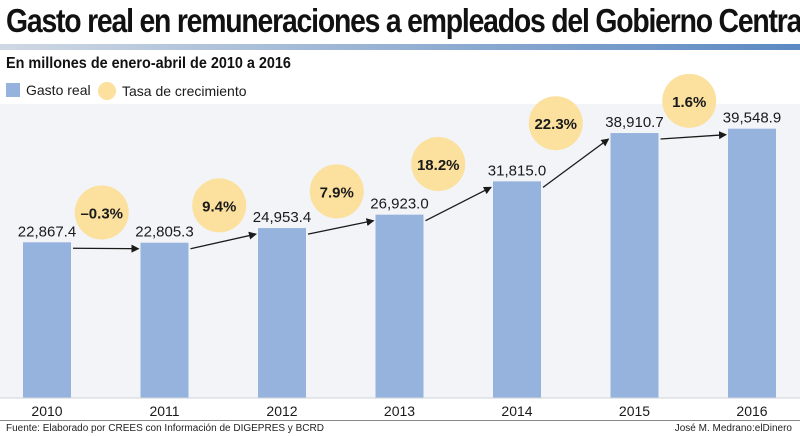 The height and width of the screenshot is (436, 800). I want to click on legend-label-tasa: Tasa de crecimiento, so click(184, 91).